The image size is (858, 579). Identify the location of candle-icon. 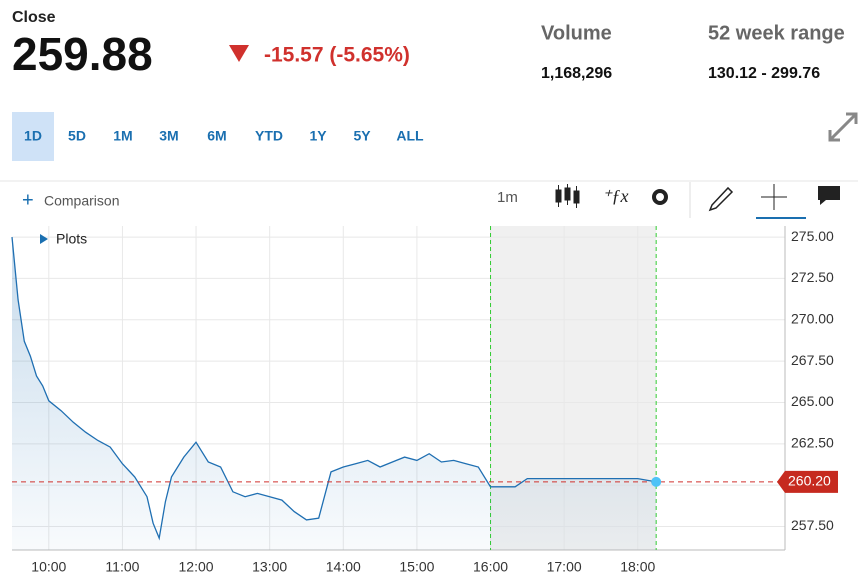
(567, 196).